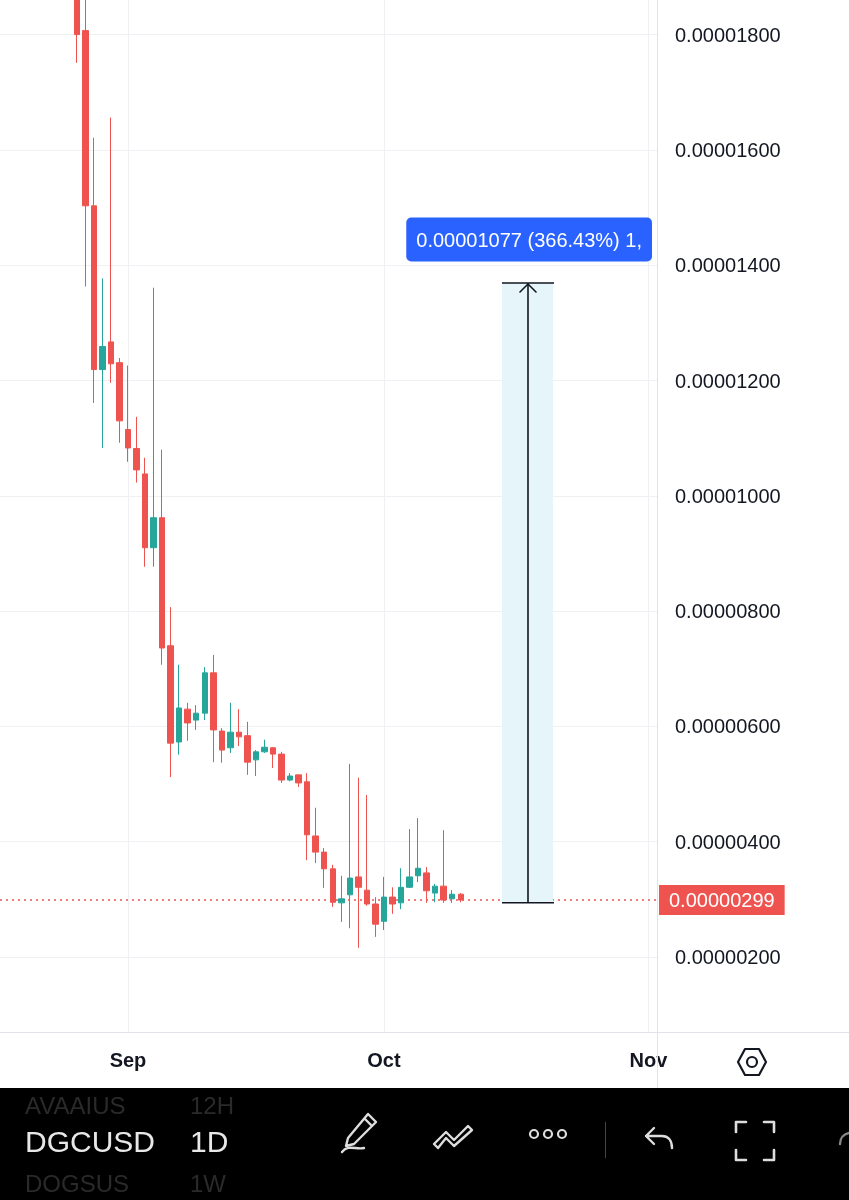 The width and height of the screenshot is (849, 1200). What do you see at coordinates (529, 239) in the screenshot?
I see `band-label: 0.00001077 (366.43%) 1,` at bounding box center [529, 239].